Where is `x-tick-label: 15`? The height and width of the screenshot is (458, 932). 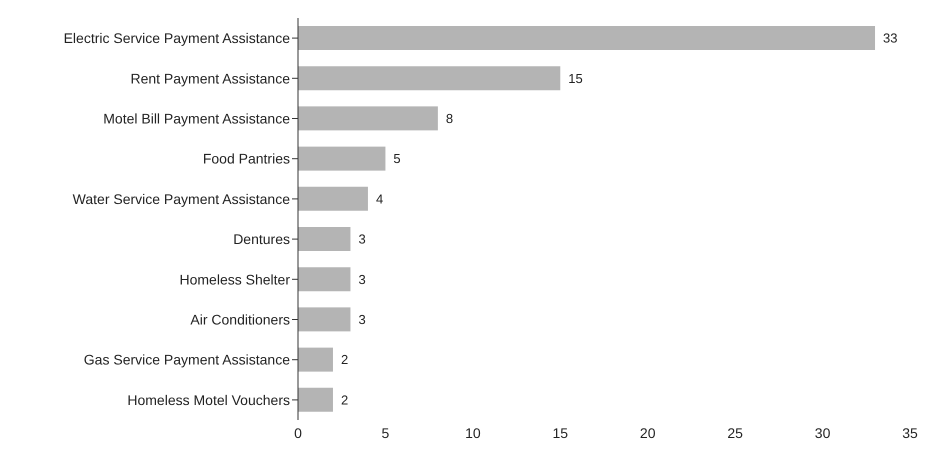
x-tick-label: 15 is located at coordinates (560, 432).